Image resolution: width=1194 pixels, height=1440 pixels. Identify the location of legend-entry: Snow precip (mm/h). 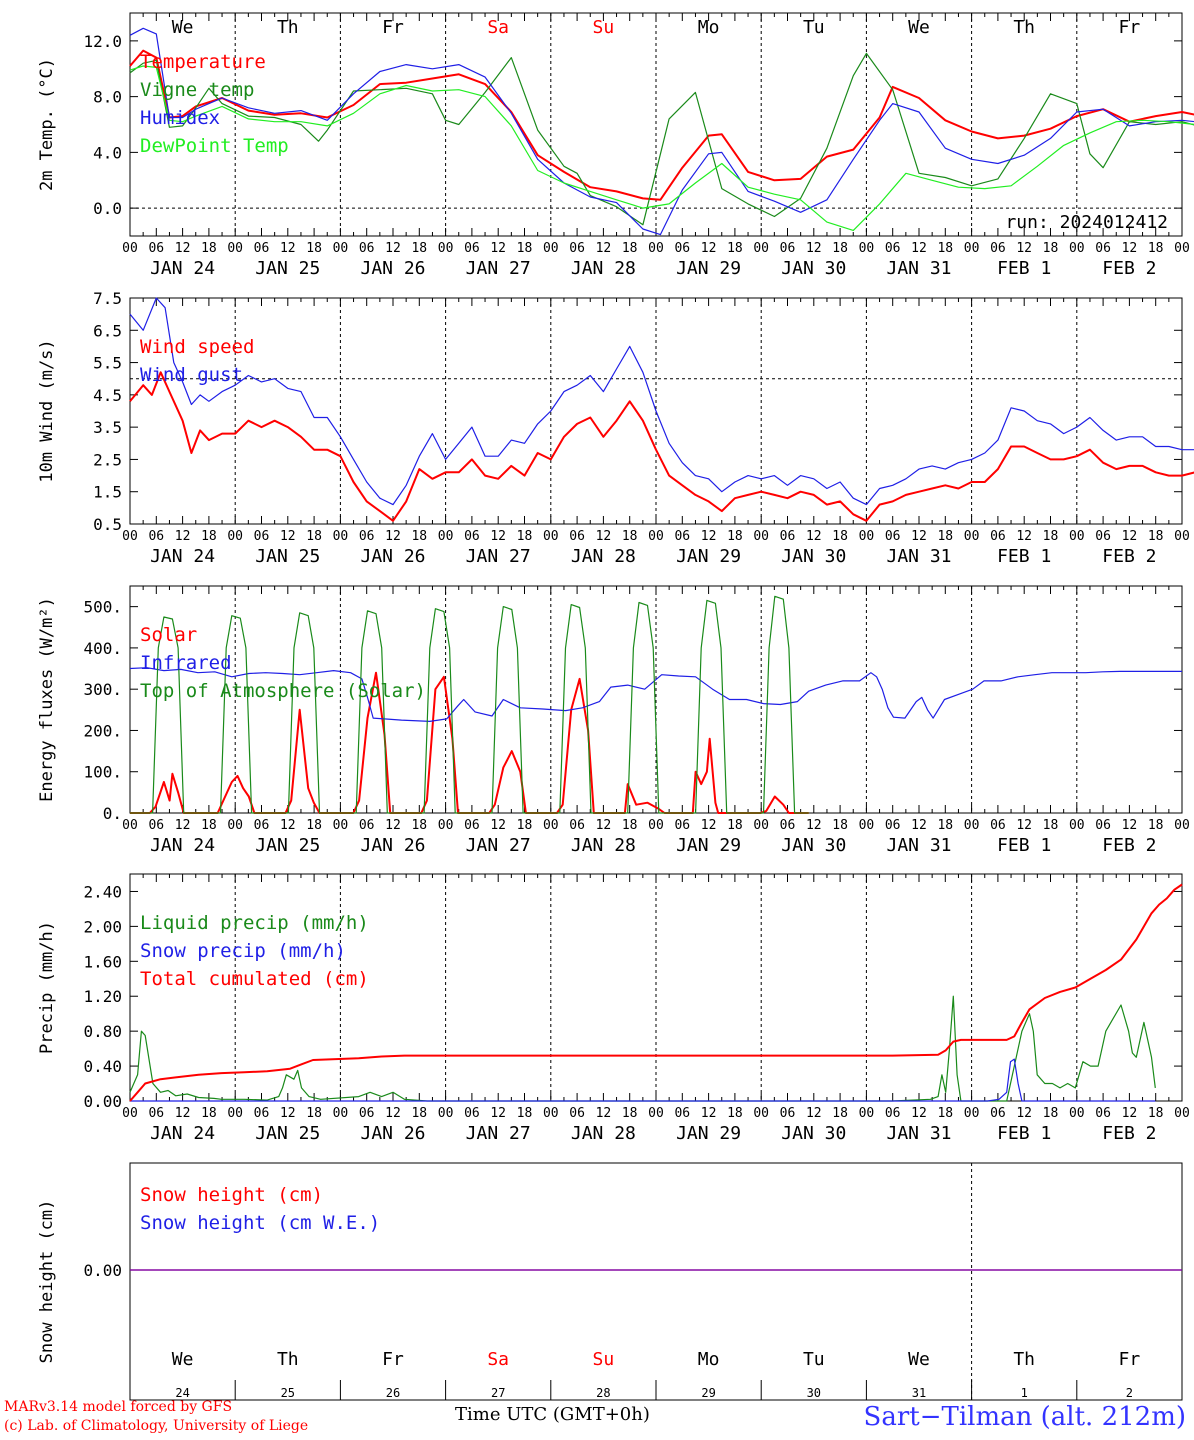
(243, 951).